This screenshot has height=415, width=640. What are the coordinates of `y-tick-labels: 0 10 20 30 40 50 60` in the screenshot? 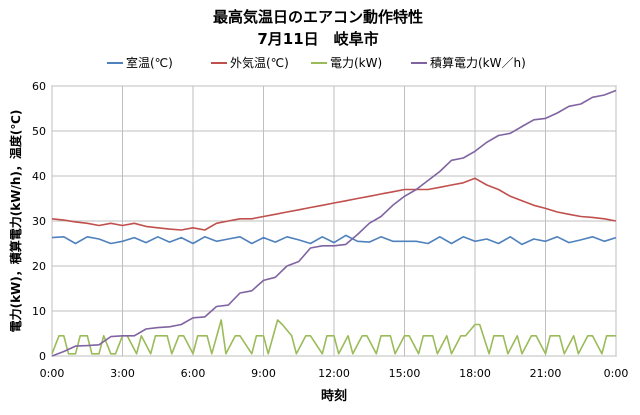 It's located at (39, 221).